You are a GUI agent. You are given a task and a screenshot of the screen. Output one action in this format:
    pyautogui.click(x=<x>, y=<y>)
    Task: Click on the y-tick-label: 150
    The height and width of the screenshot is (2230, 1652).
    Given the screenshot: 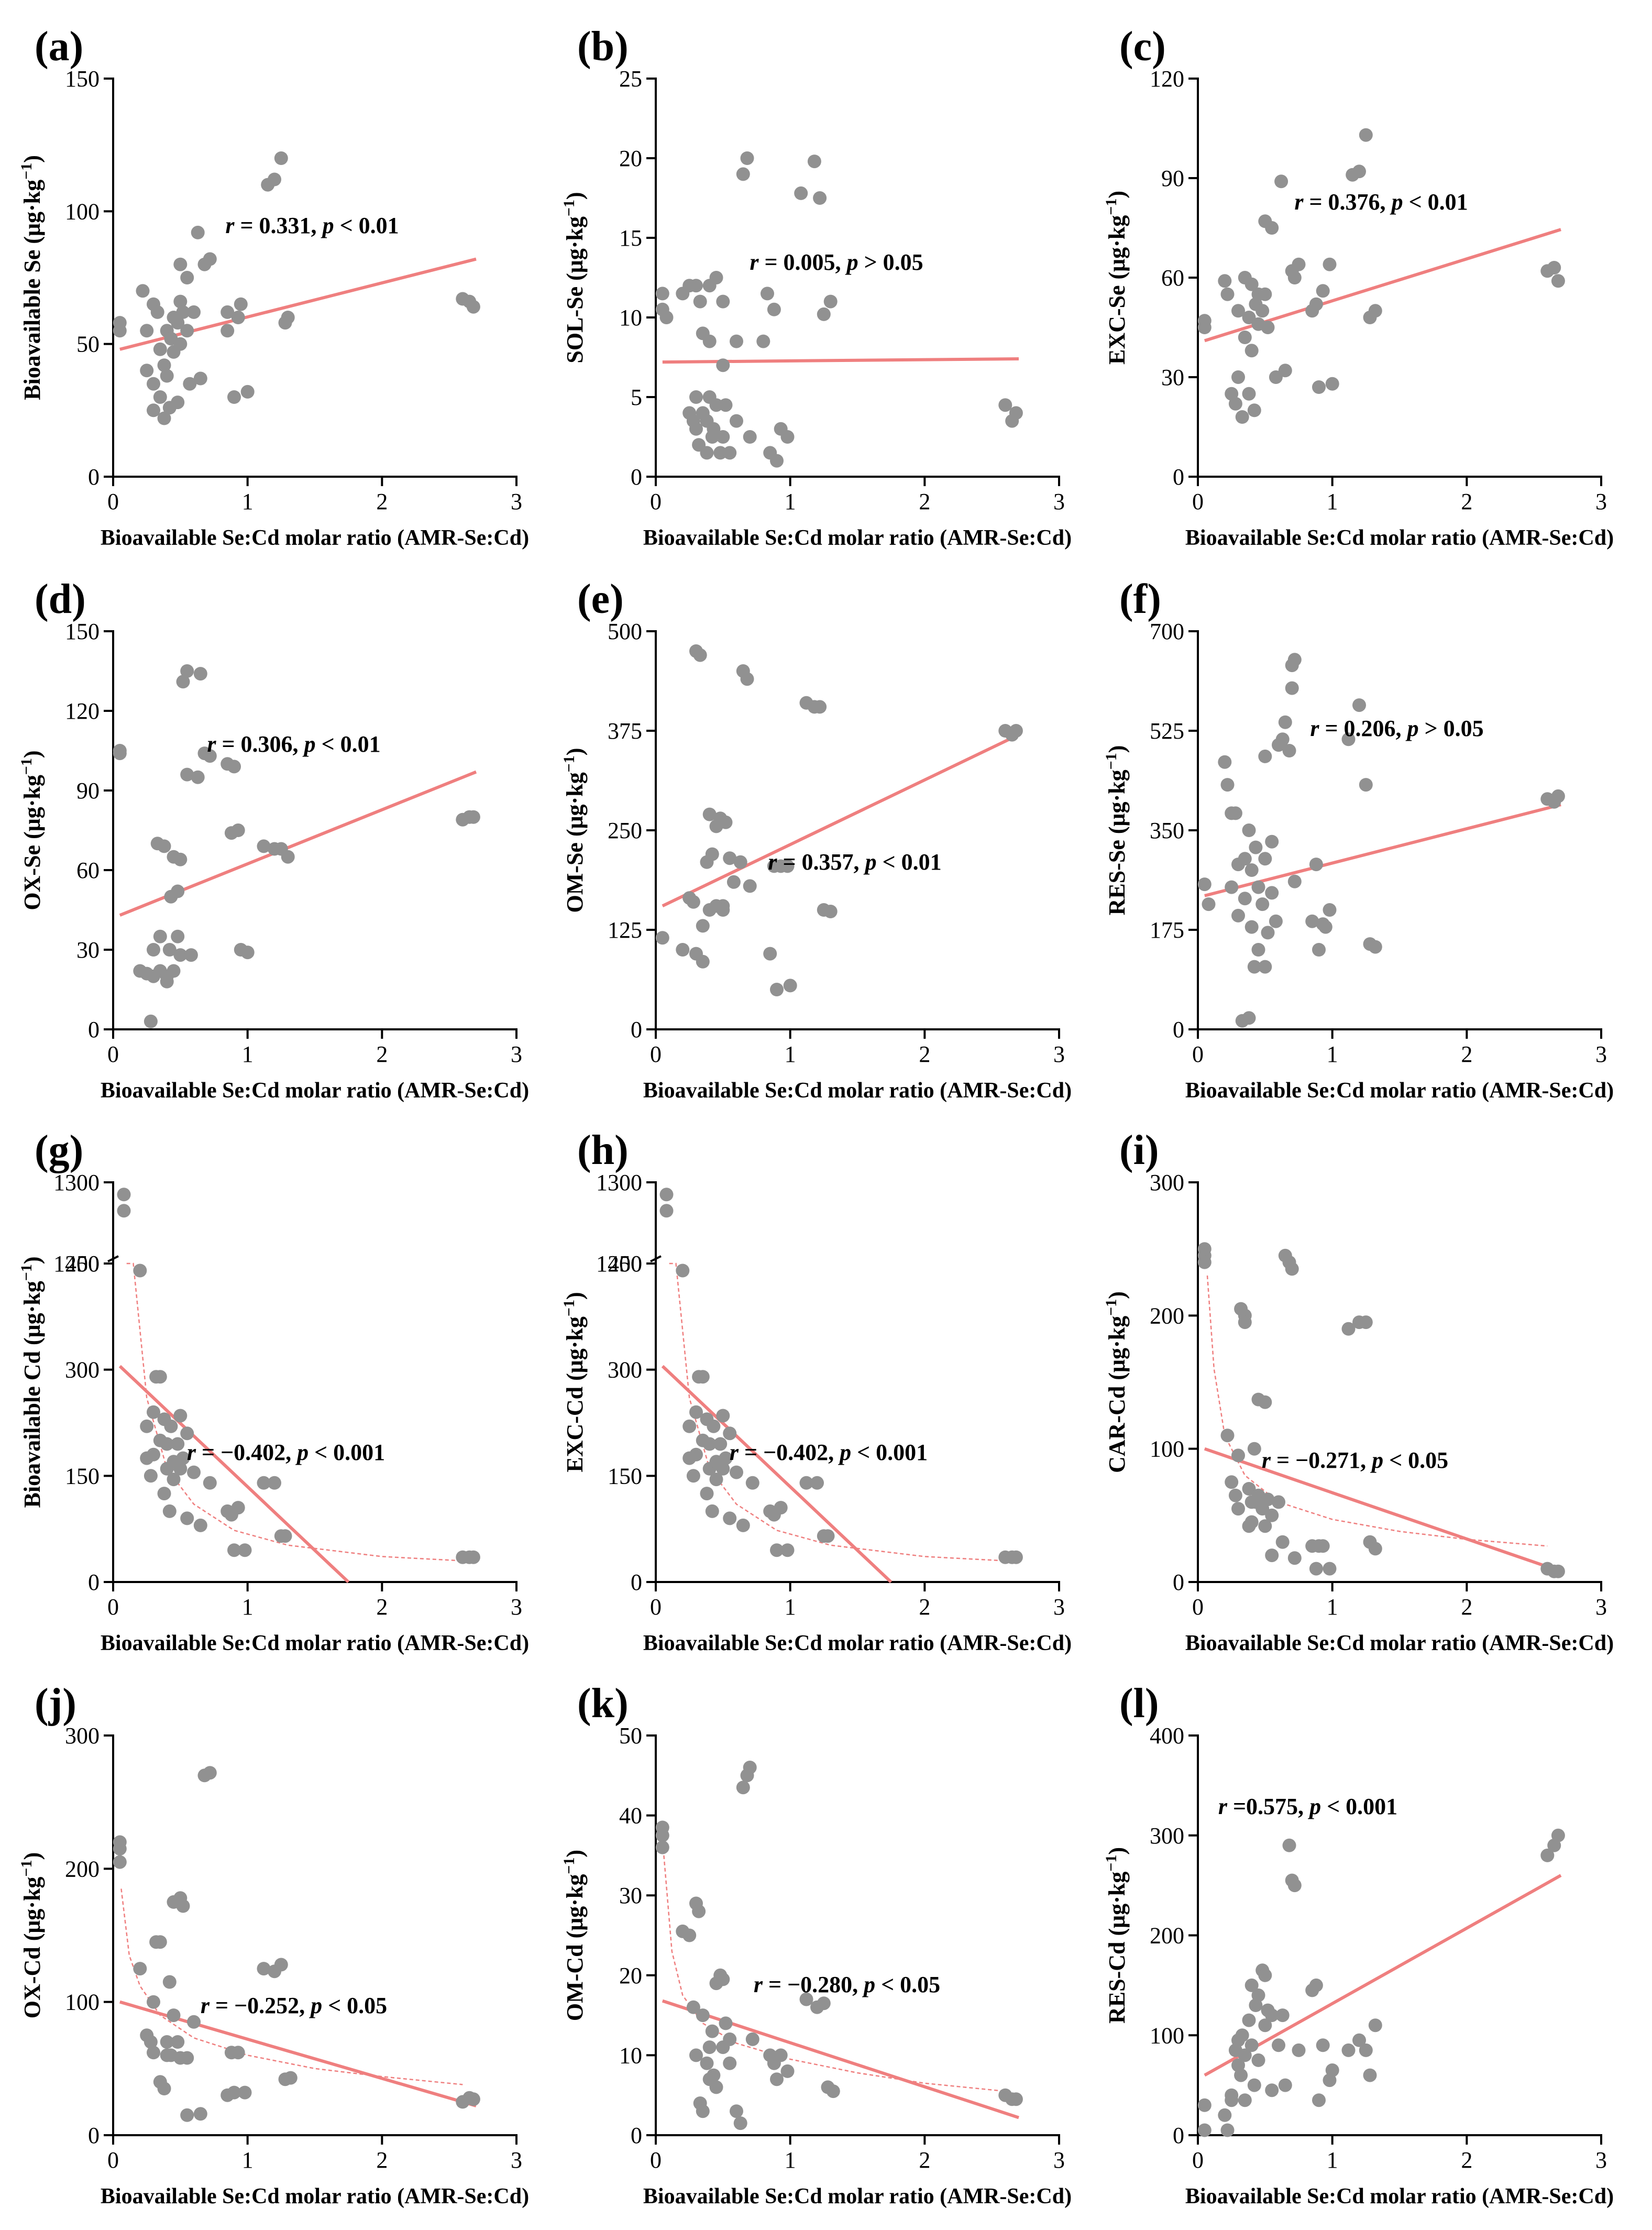 What is the action you would take?
    pyautogui.click(x=625, y=1476)
    